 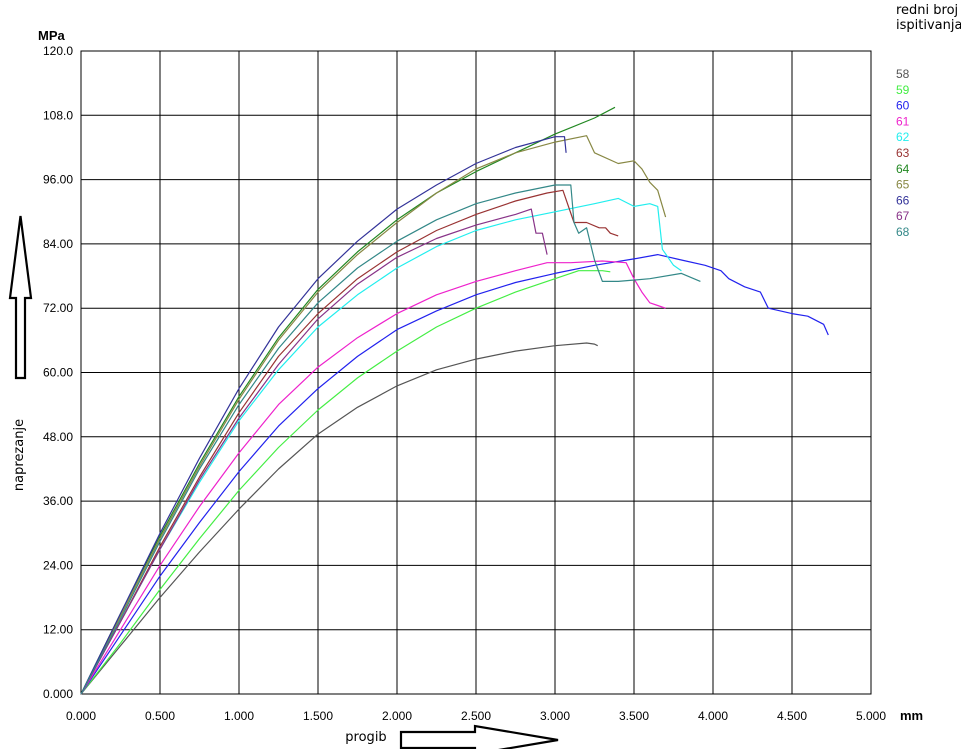 I want to click on legend-title-line-1: redni broj, so click(x=927, y=10).